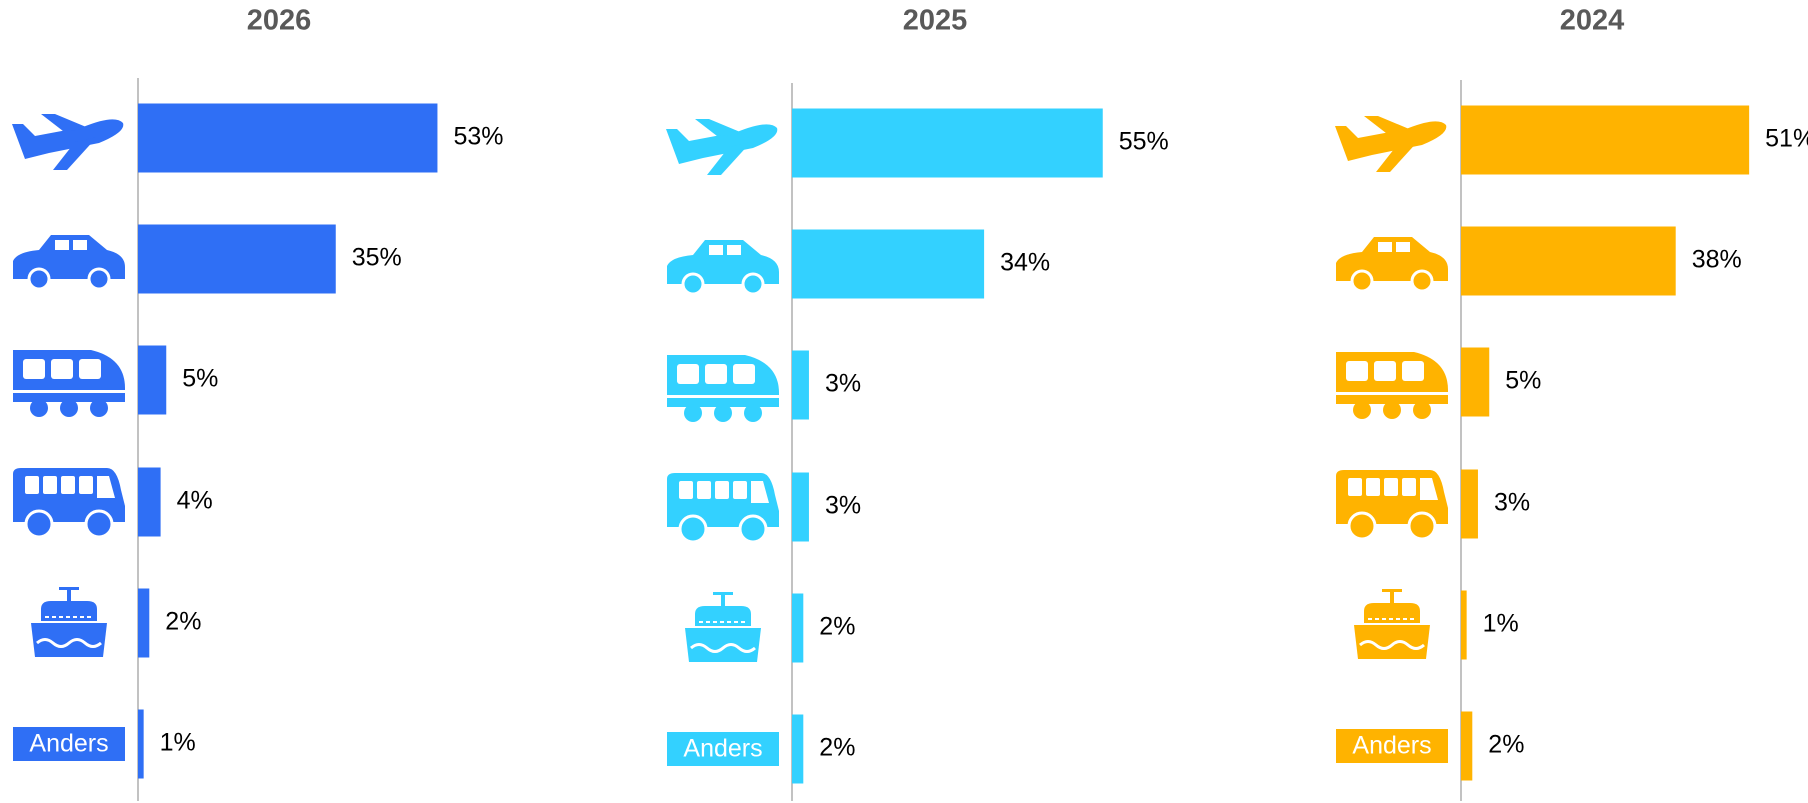  I want to click on category-icon: Anders, so click(723, 749).